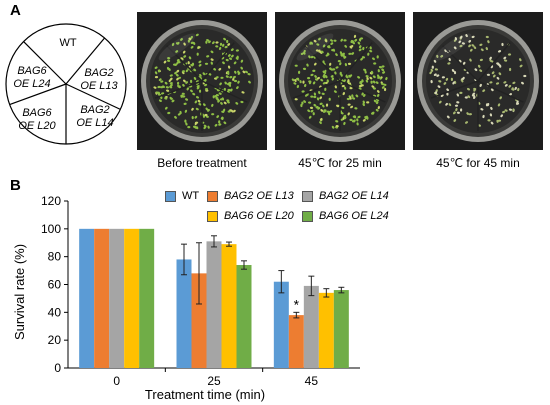  What do you see at coordinates (15, 10) in the screenshot?
I see `panel-a-label: A` at bounding box center [15, 10].